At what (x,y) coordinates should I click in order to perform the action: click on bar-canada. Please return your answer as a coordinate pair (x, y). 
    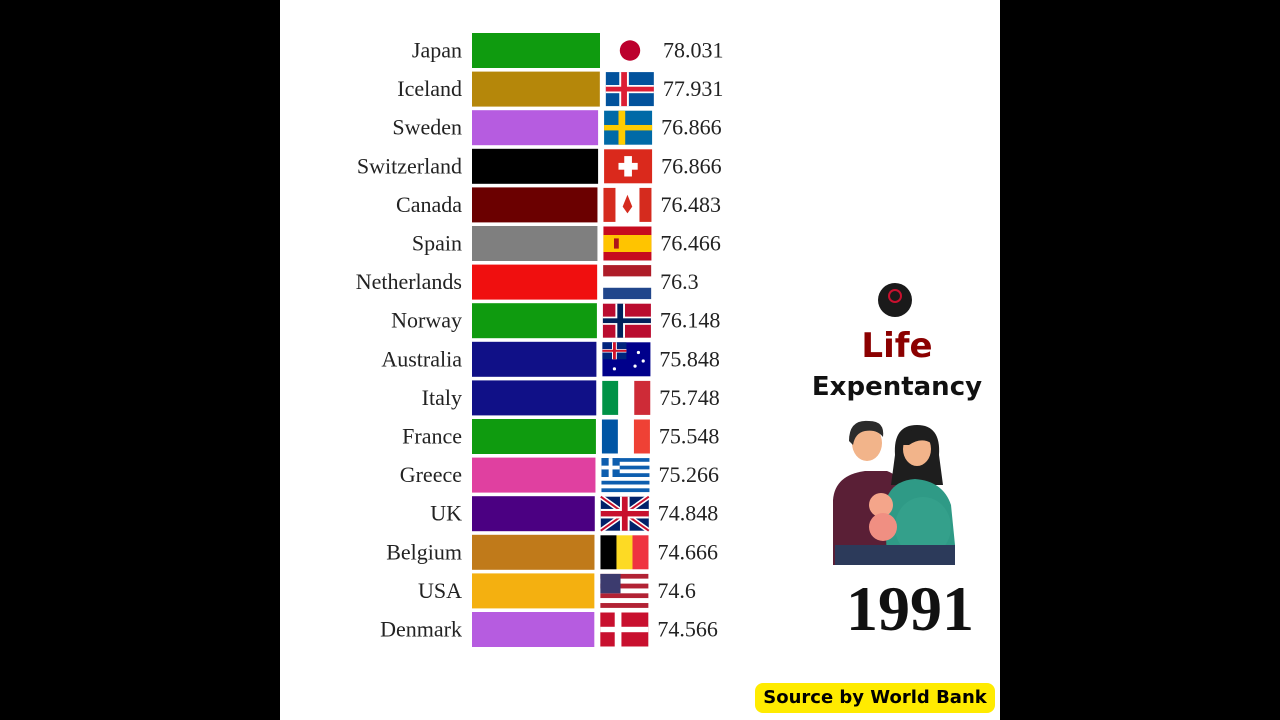
    Looking at the image, I should click on (535, 205).